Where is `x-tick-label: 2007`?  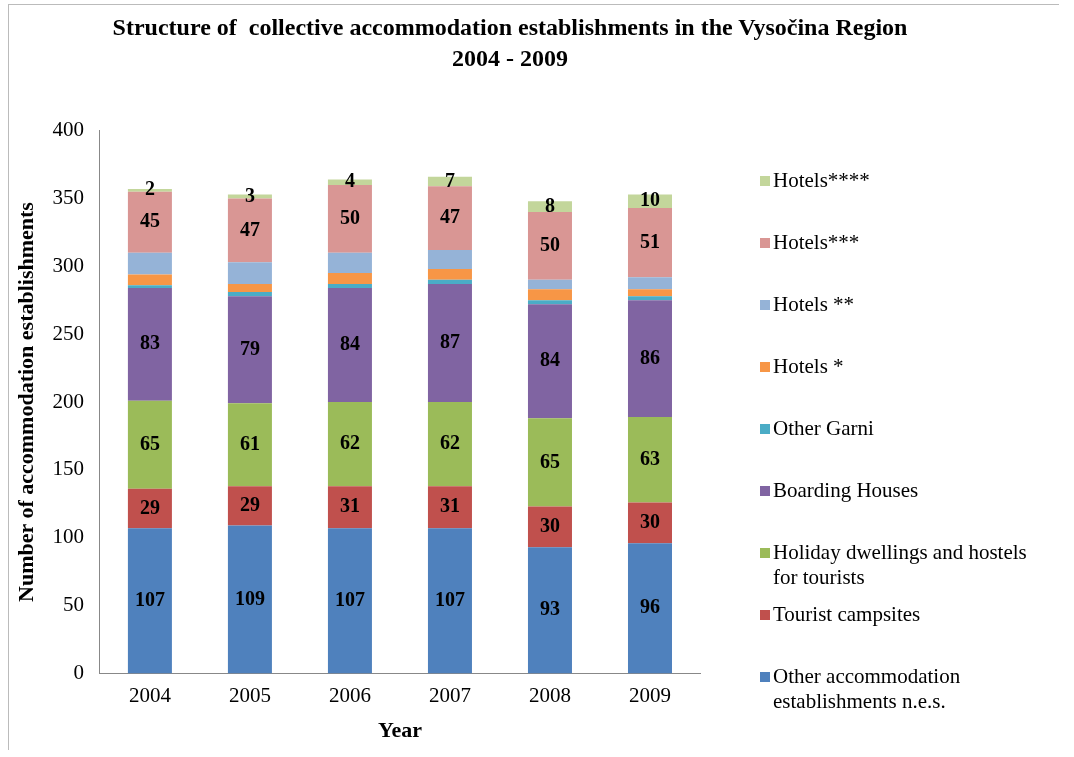 x-tick-label: 2007 is located at coordinates (449, 694).